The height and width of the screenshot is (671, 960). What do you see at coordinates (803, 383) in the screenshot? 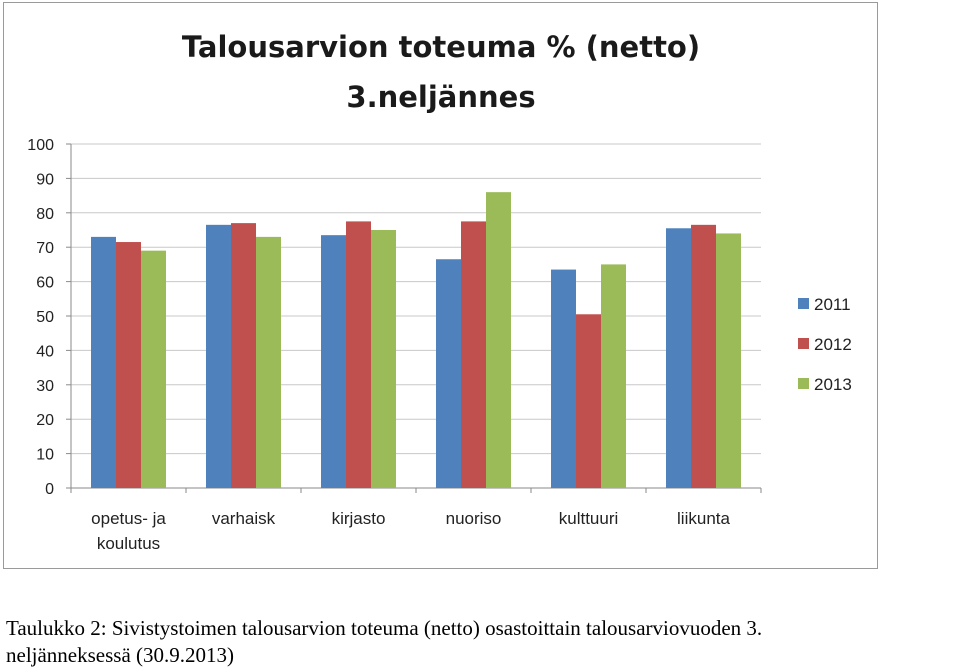
I see `legend-swatch-2013` at bounding box center [803, 383].